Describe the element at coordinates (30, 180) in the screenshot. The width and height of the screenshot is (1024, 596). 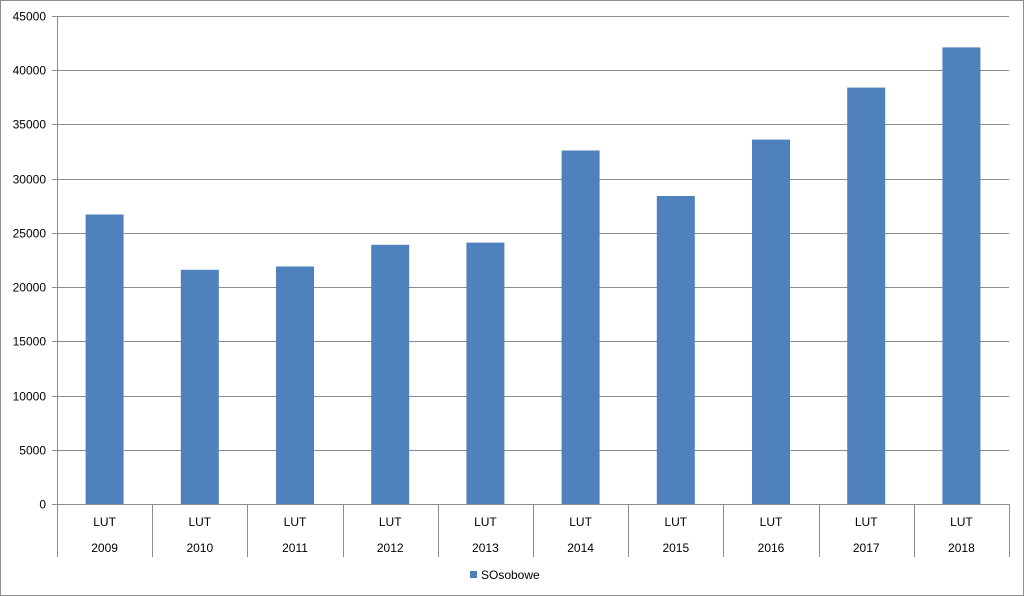
I see `y-tick-label: 30000` at that location.